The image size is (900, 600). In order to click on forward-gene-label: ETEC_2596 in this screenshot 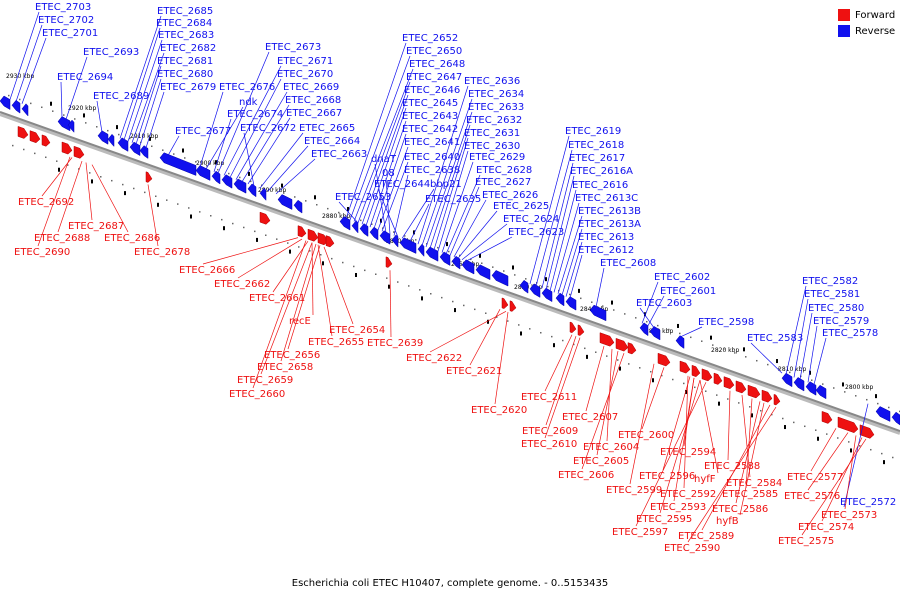, I will do `click(667, 476)`.